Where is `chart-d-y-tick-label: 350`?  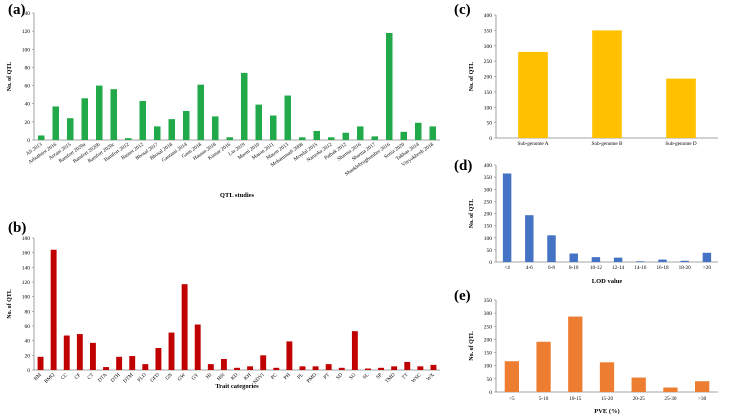
chart-d-y-tick-label: 350 is located at coordinates (488, 178).